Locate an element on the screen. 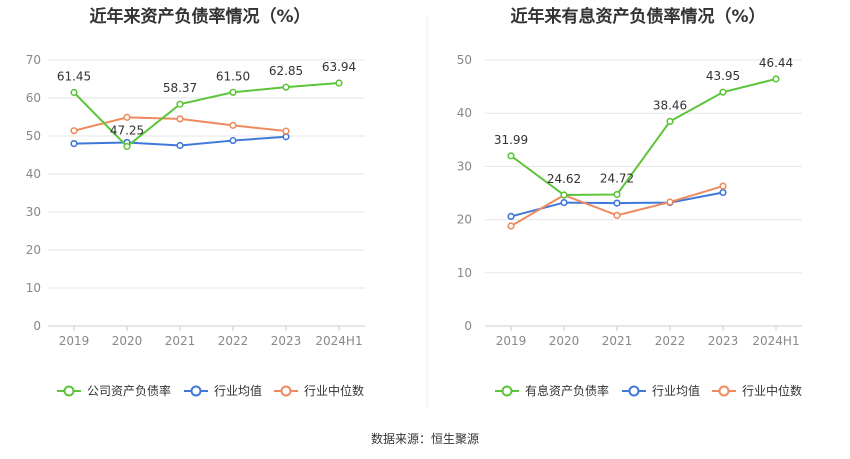  data-label: 31.99 is located at coordinates (511, 140).